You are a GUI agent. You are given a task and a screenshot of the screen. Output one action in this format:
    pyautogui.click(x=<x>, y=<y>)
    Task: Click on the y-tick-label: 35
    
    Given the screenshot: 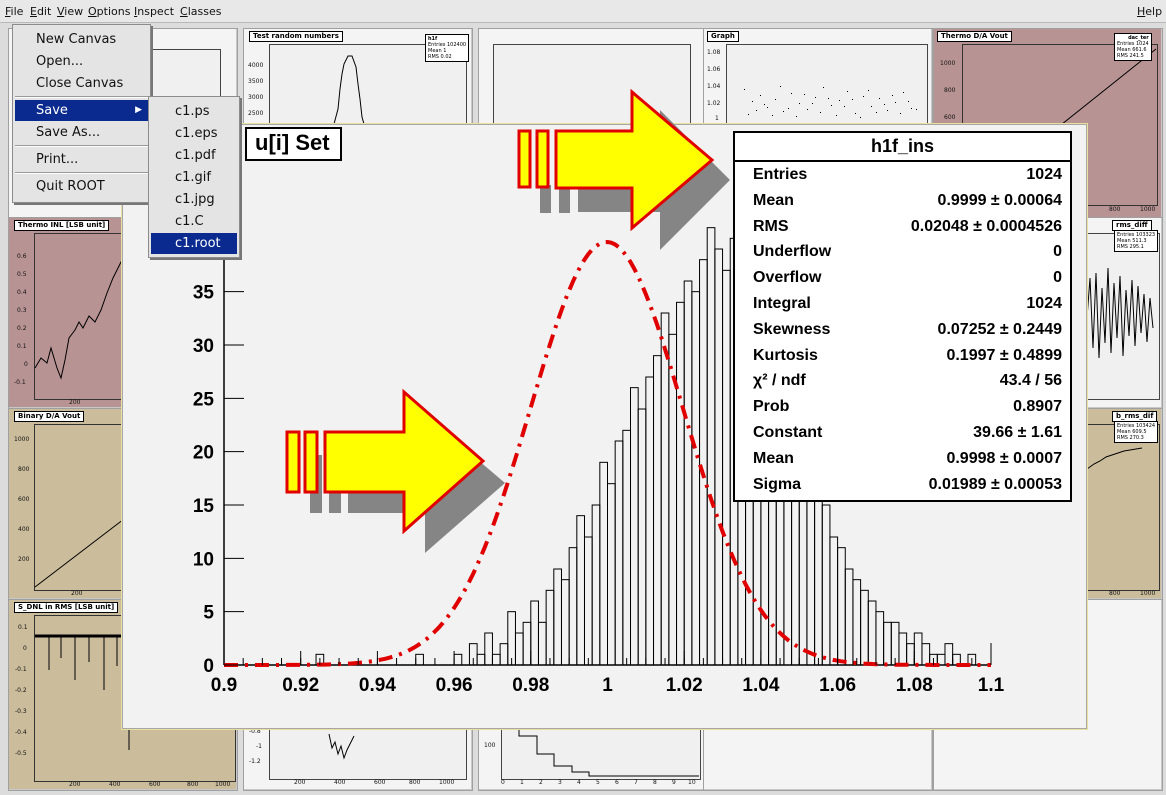 What is the action you would take?
    pyautogui.click(x=204, y=293)
    